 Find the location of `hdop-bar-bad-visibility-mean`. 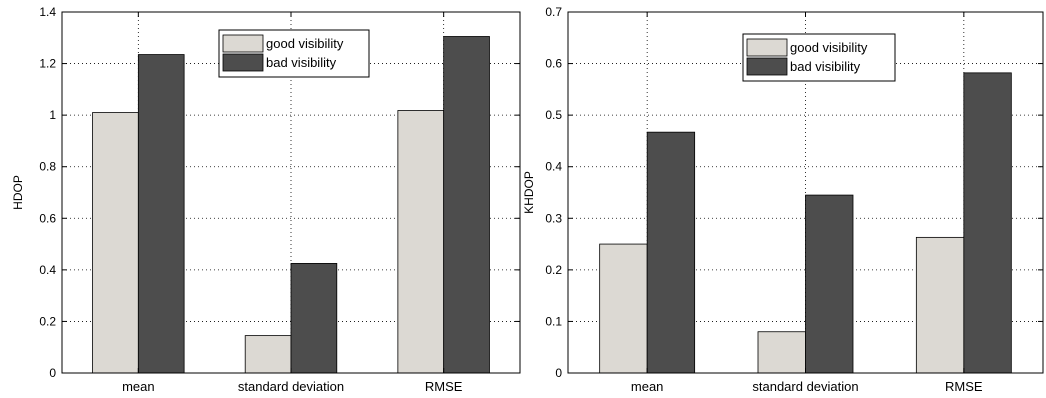

hdop-bar-bad-visibility-mean is located at coordinates (161, 214).